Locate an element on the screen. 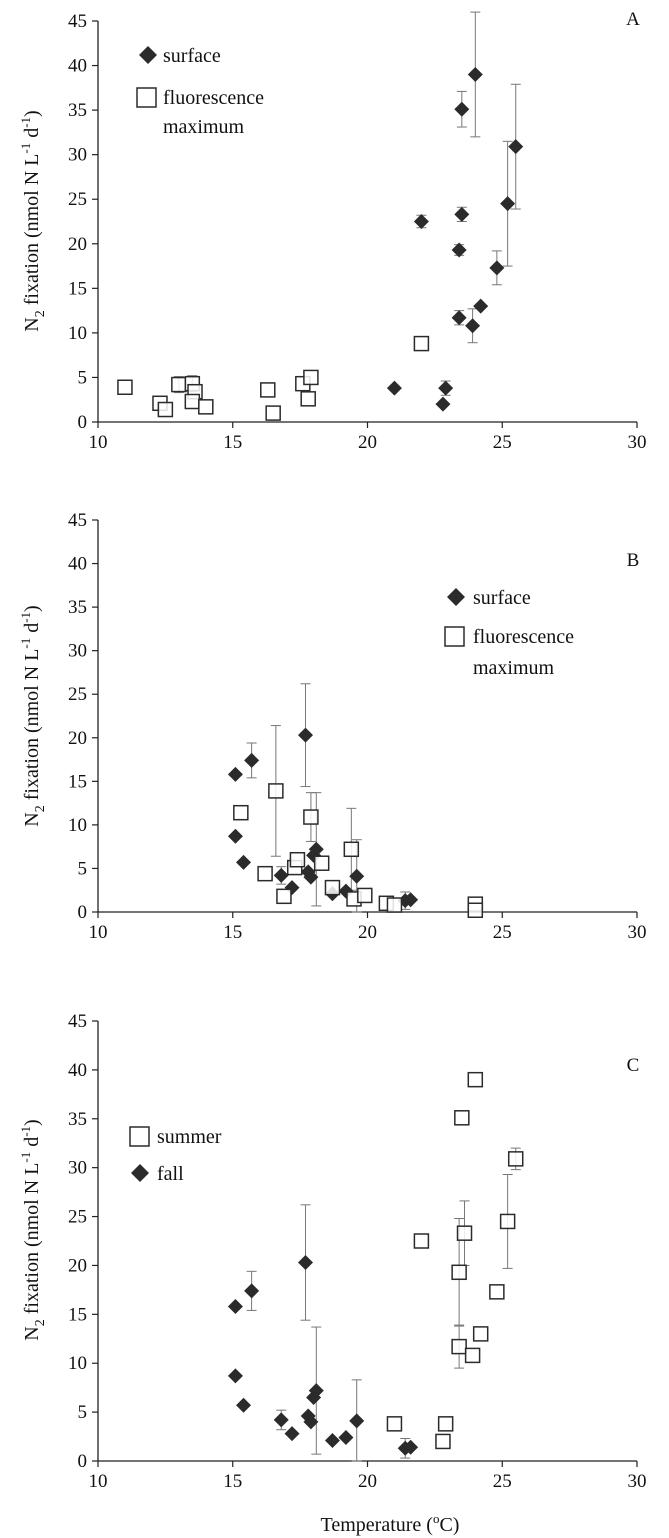 The width and height of the screenshot is (669, 1538). panel-b-y-axis-label: N2 fixation (nmol N L-1 d-1) is located at coordinates (33, 715).